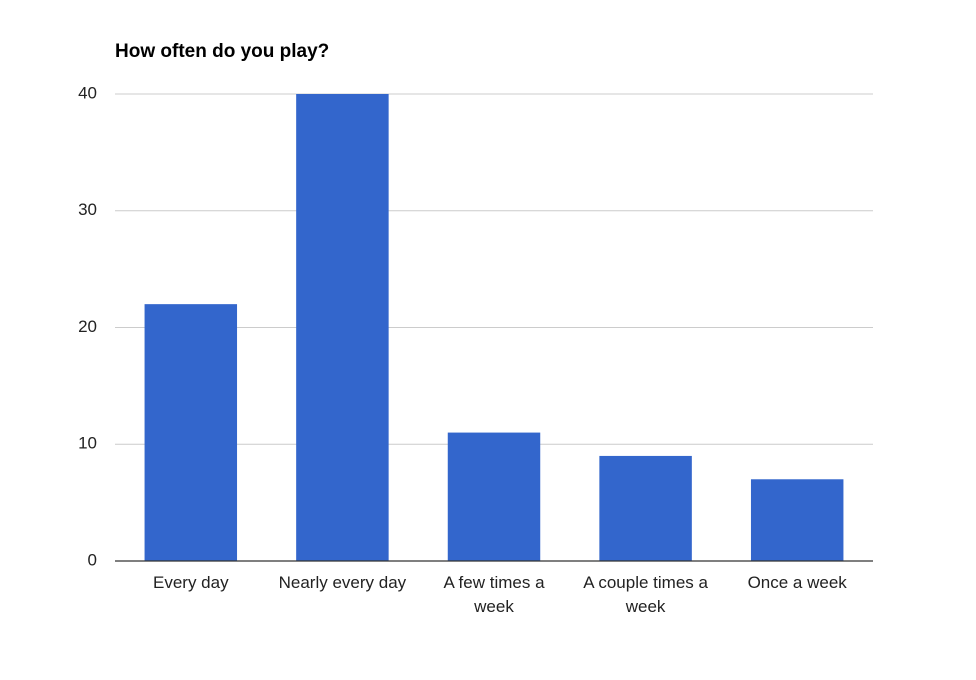 This screenshot has height=680, width=976. What do you see at coordinates (87, 92) in the screenshot?
I see `y-tick-label: 40` at bounding box center [87, 92].